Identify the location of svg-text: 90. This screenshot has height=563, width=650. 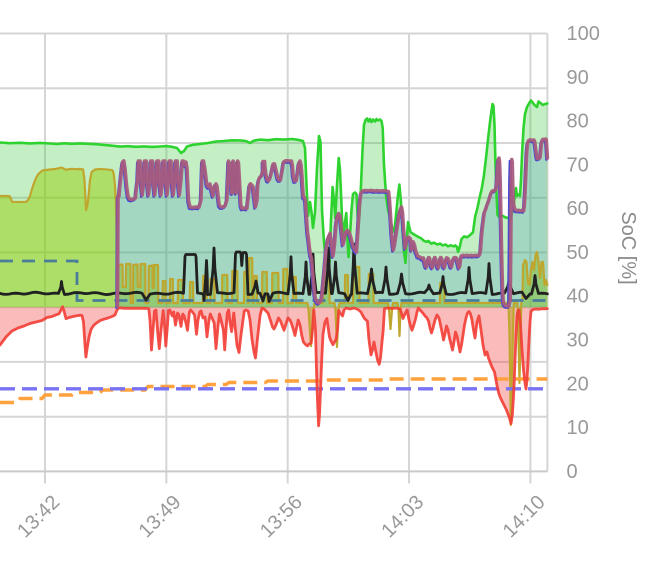
(578, 78).